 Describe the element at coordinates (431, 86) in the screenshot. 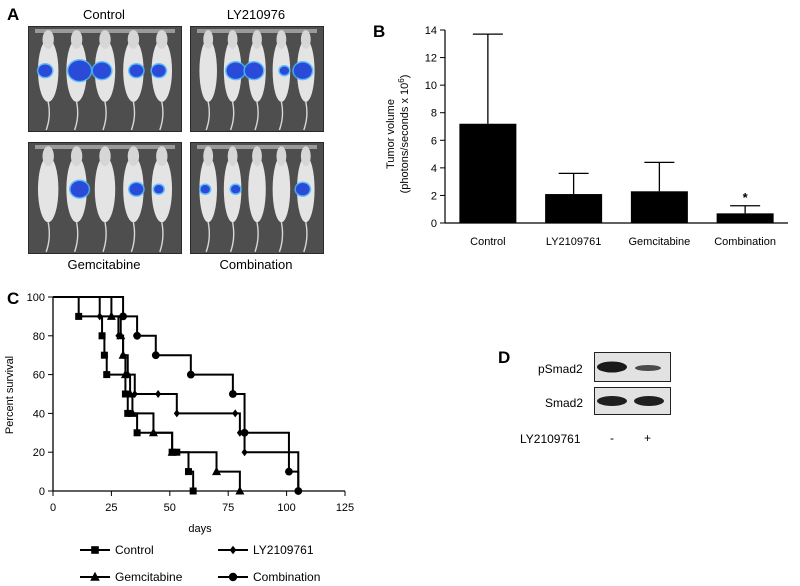

I see `y-tick-label: 10` at that location.